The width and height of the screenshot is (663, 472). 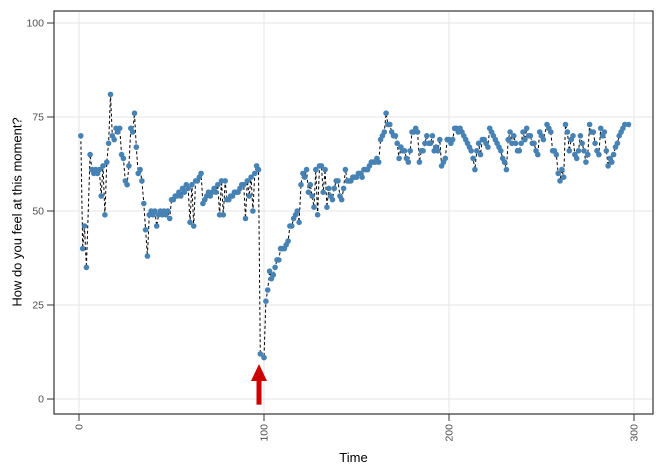 What do you see at coordinates (259, 392) in the screenshot?
I see `arrow-stem` at bounding box center [259, 392].